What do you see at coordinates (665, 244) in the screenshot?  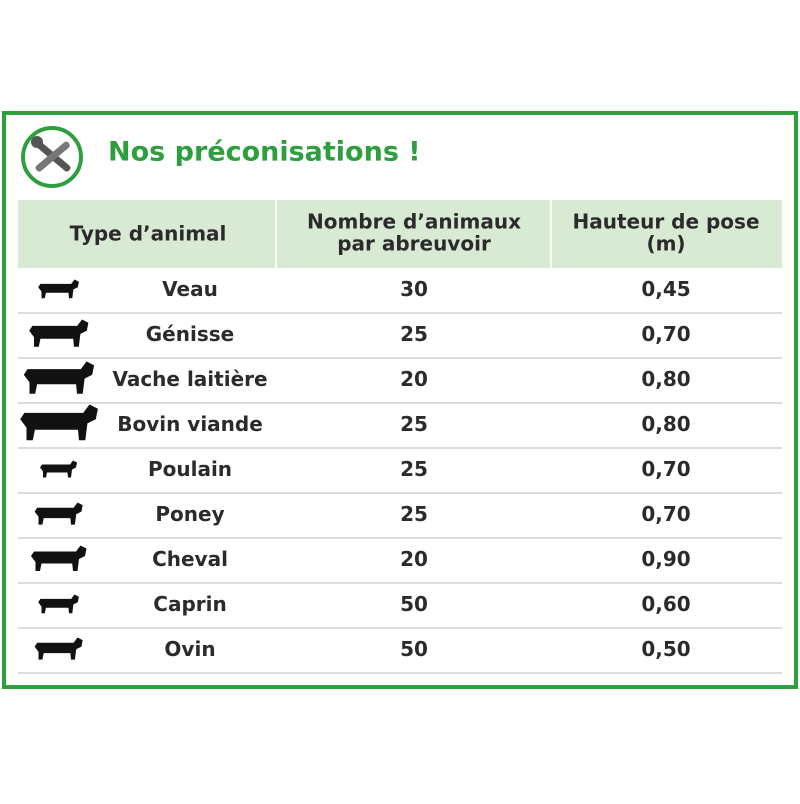 I see `column-header: (m)` at bounding box center [665, 244].